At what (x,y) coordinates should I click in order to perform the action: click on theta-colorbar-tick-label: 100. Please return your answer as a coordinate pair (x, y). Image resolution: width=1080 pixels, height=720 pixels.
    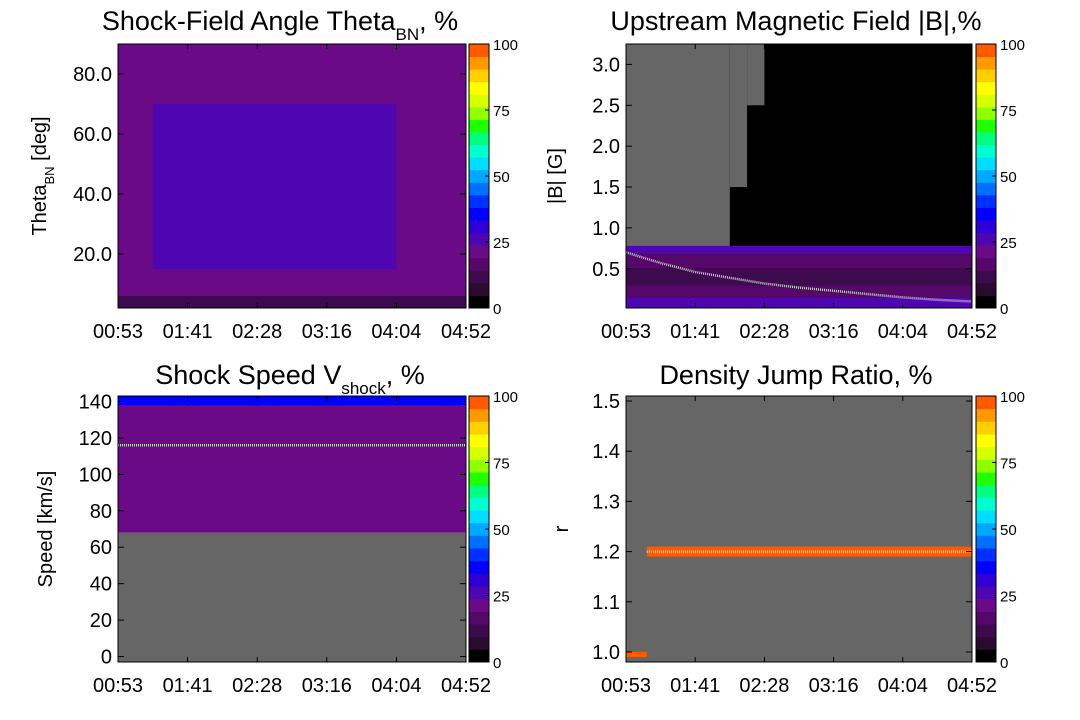
    Looking at the image, I should click on (505, 45).